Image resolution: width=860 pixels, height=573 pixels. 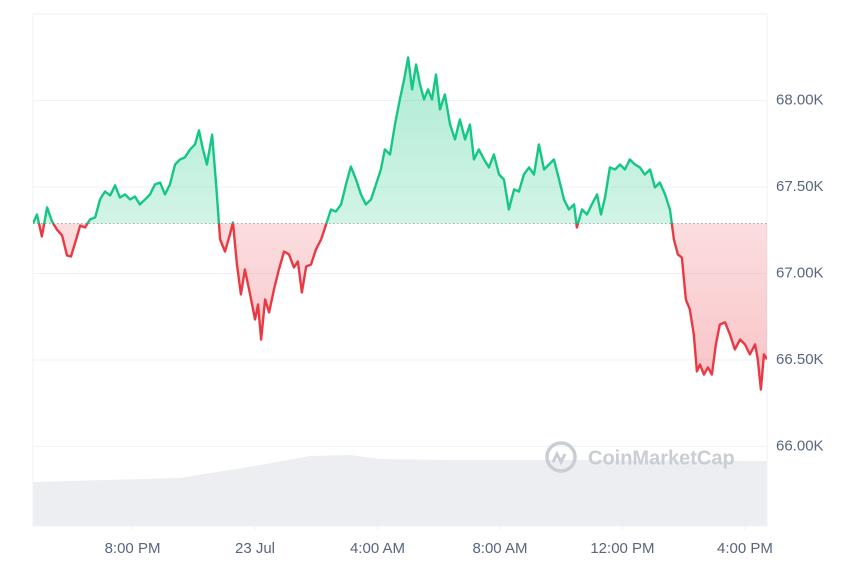 What do you see at coordinates (800, 272) in the screenshot?
I see `y-tick-label: 67.00K` at bounding box center [800, 272].